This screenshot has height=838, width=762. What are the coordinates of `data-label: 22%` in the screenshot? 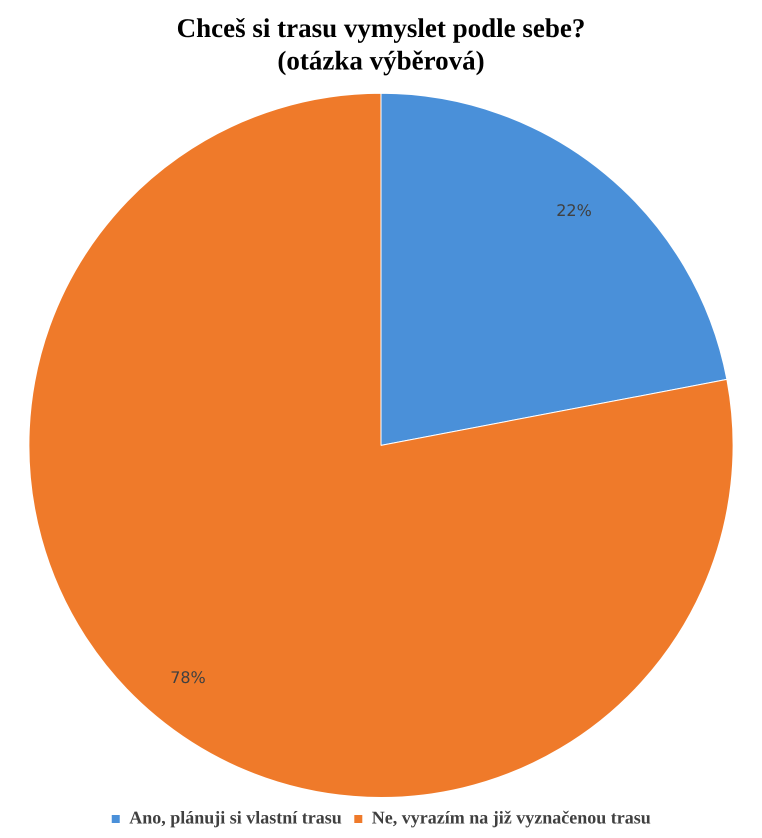 It's located at (574, 210).